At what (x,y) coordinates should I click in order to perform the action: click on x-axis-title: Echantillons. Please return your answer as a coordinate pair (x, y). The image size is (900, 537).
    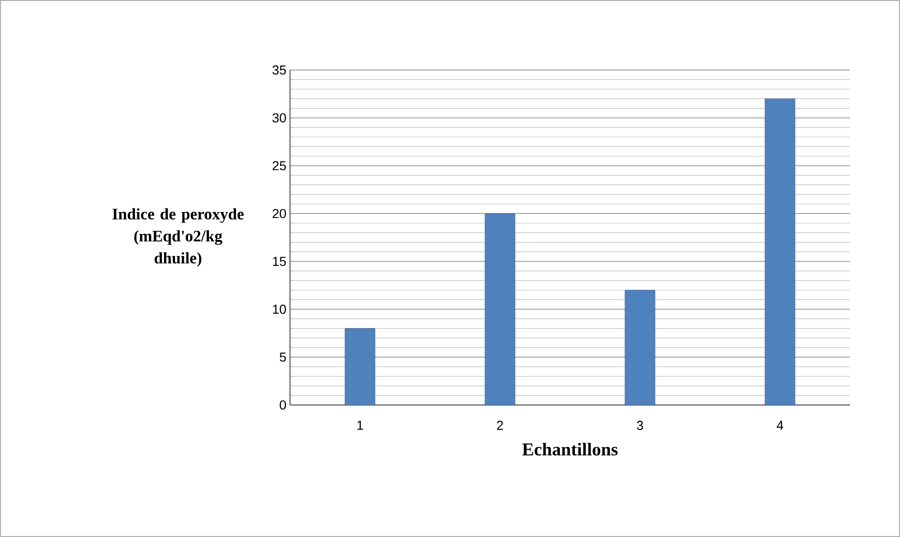
    Looking at the image, I should click on (570, 449).